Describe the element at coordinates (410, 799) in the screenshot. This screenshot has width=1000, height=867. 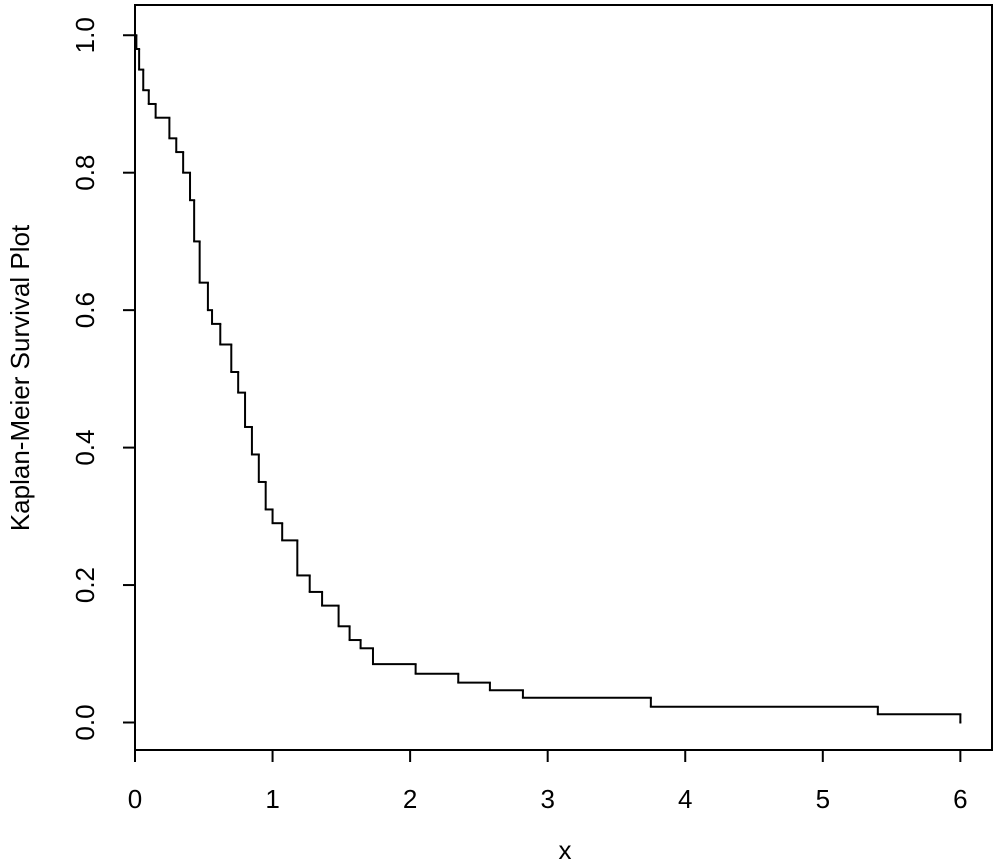
I see `x-tick-label: 2` at that location.